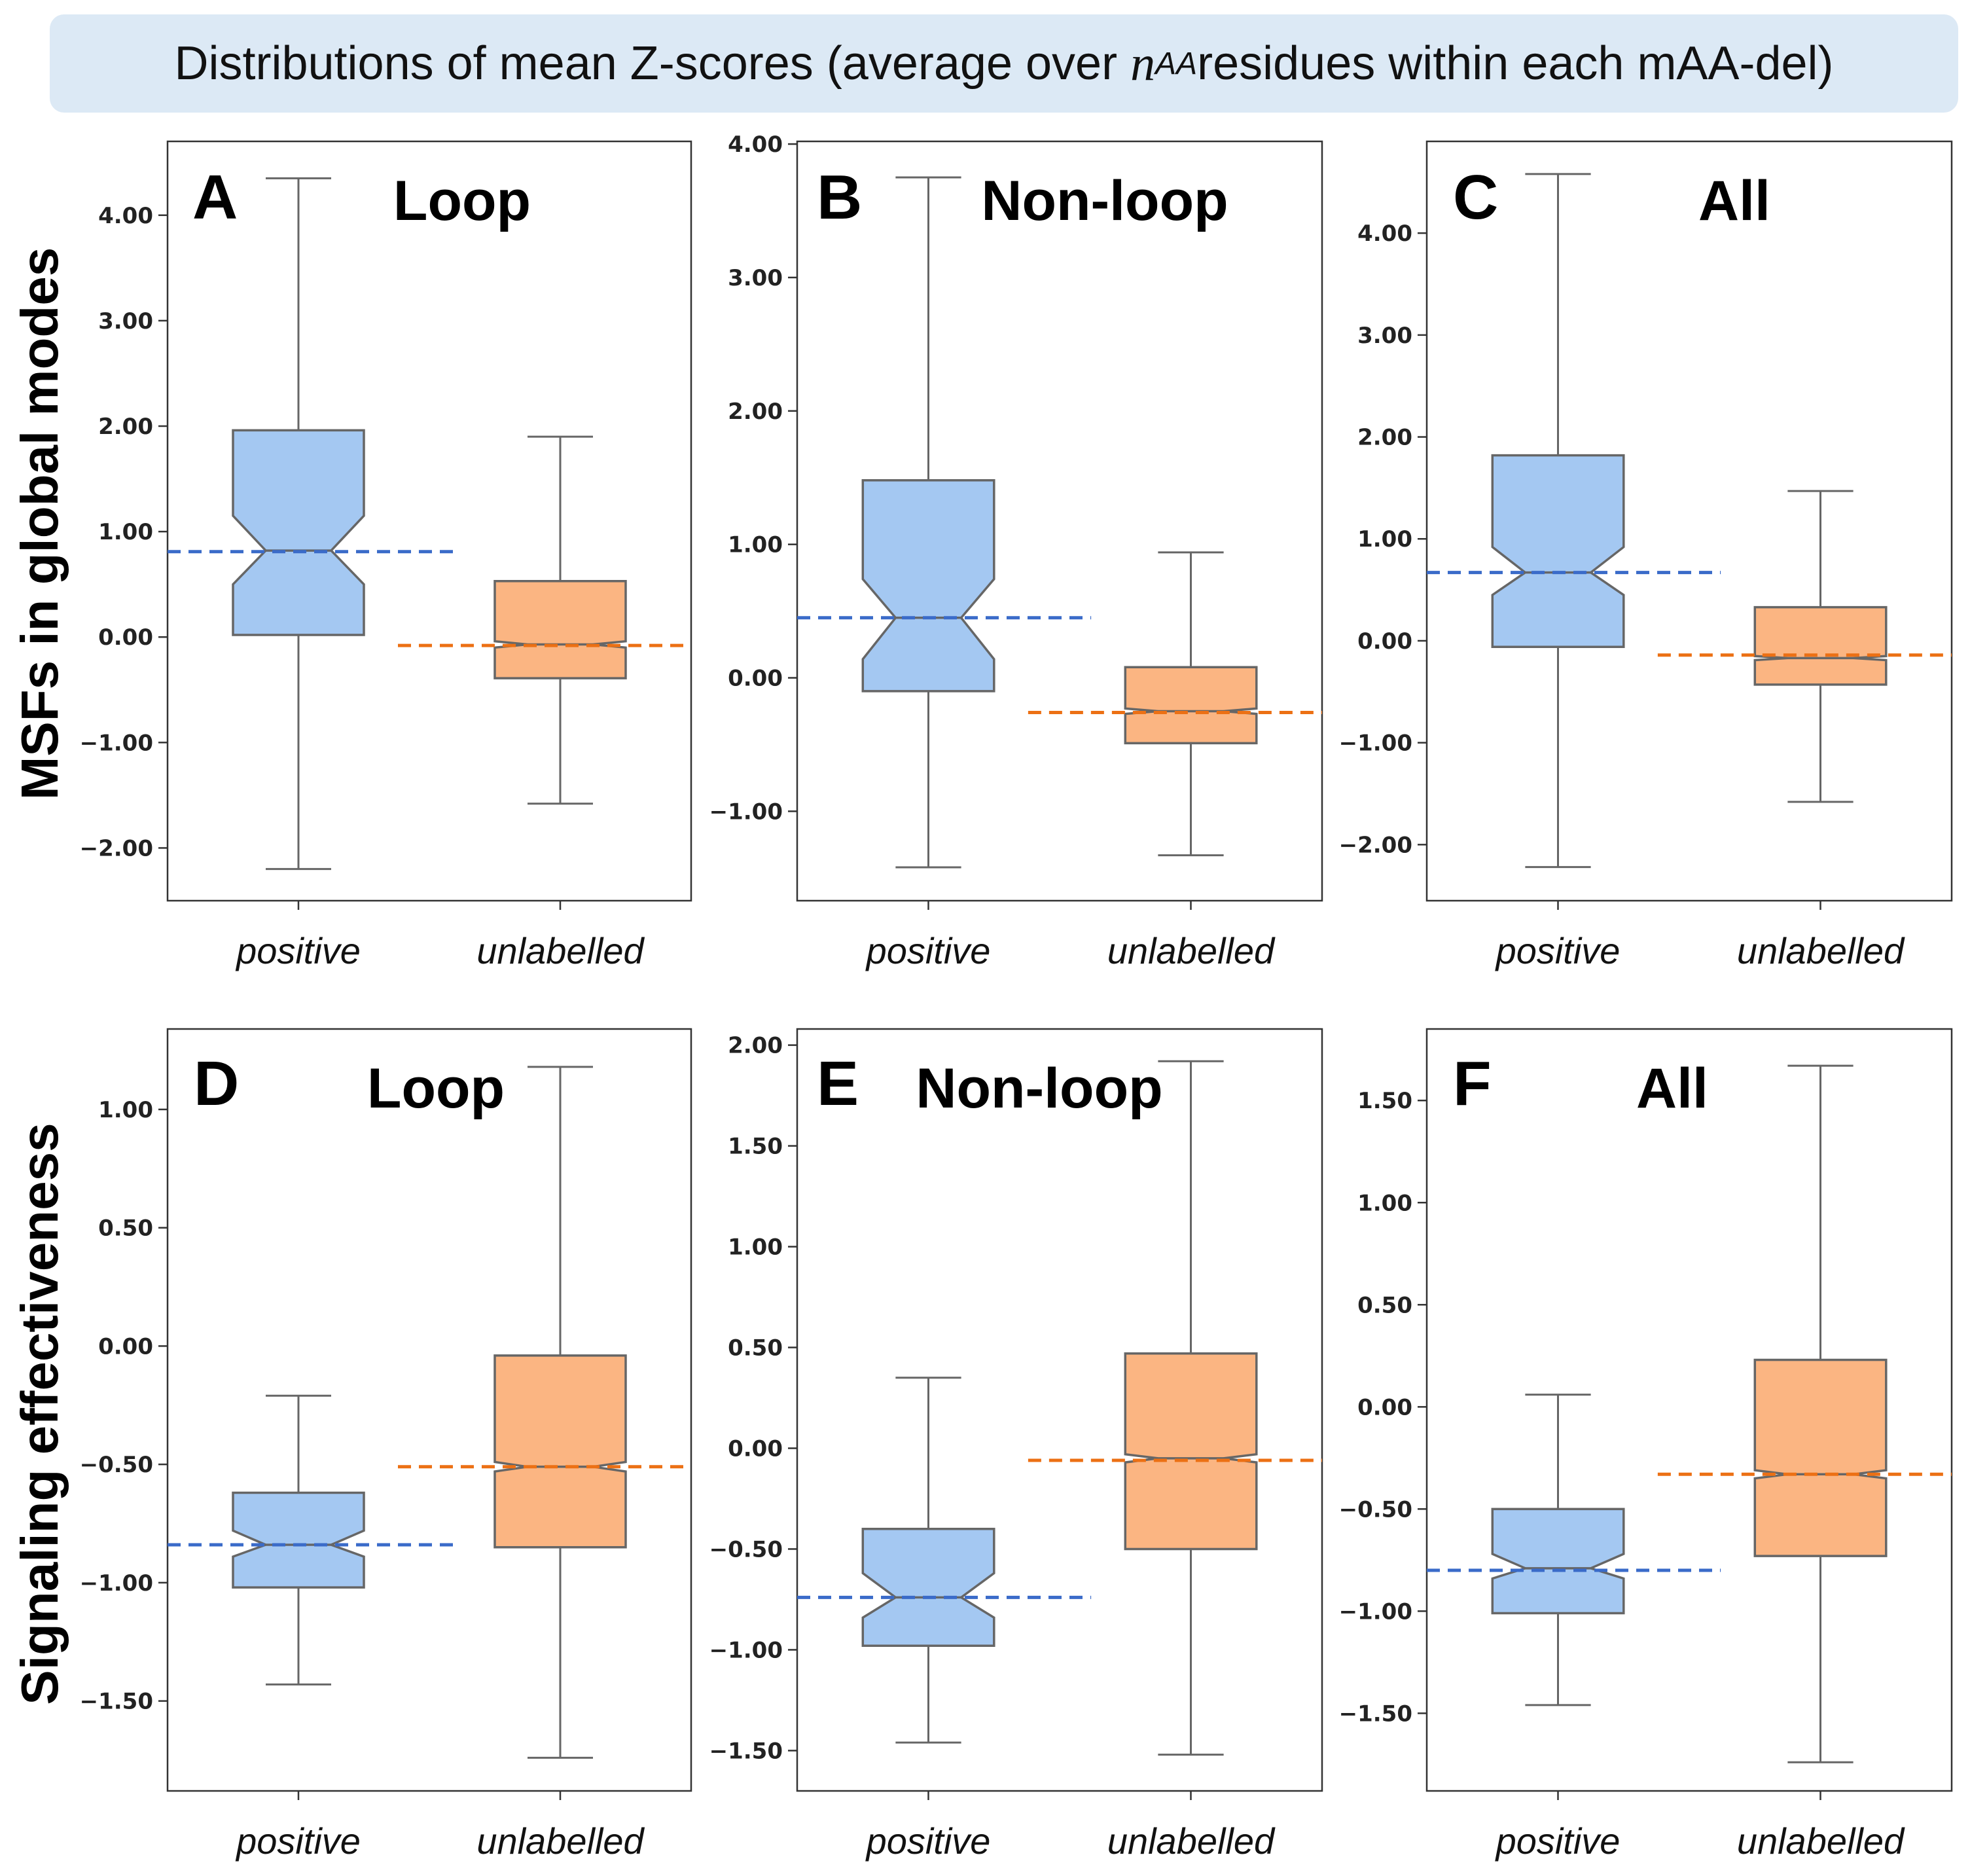 The image size is (1970, 1876). Describe the element at coordinates (39, 1414) in the screenshot. I see `row-label-signaling: Signaling effectiveness` at that location.